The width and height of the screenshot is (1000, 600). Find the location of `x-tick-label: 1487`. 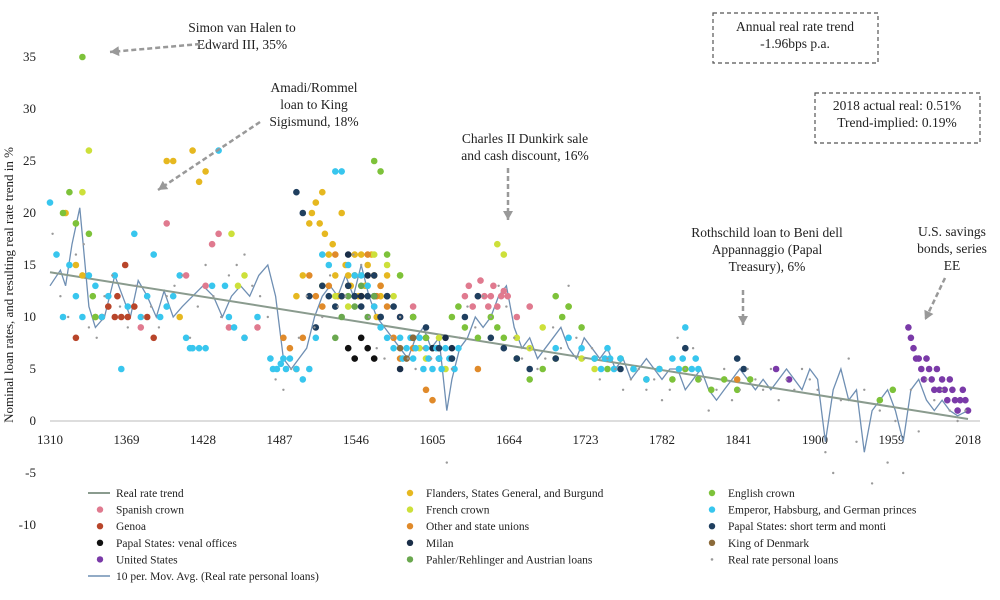

x-tick-label: 1487 is located at coordinates (280, 439).